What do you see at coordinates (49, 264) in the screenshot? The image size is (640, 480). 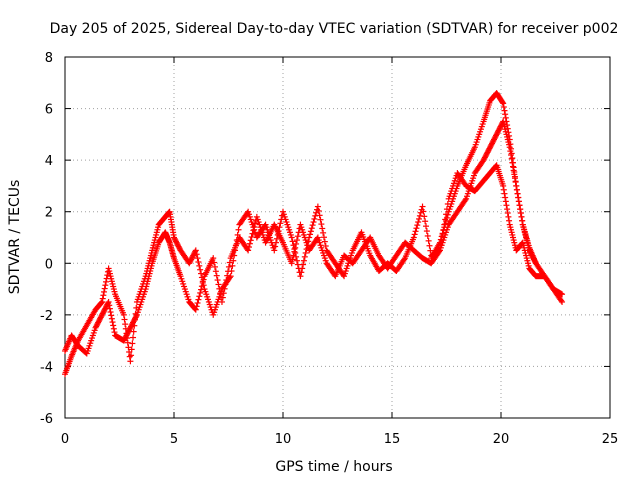 I see `y-tick-label: 0` at bounding box center [49, 264].